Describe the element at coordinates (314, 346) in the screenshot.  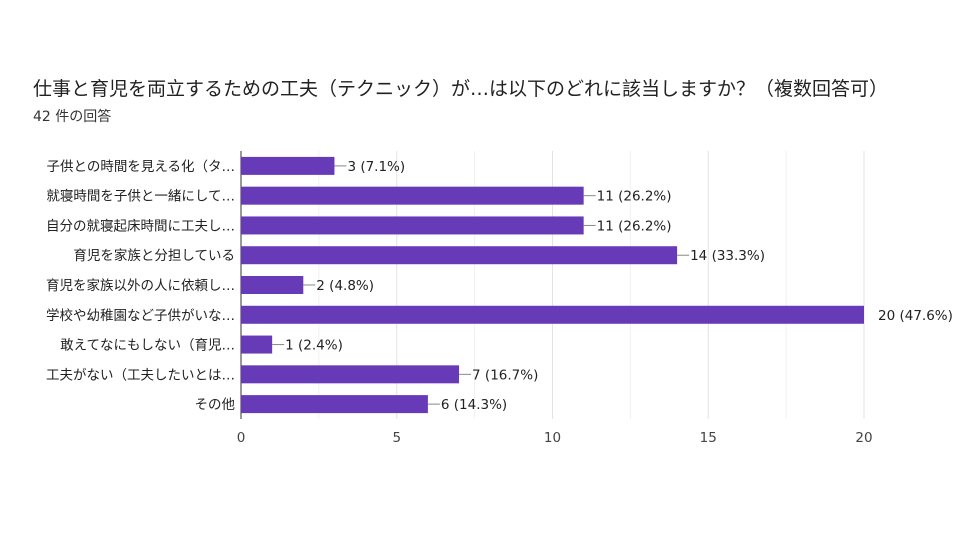
I see `data-label: 1 (2.4%)` at that location.